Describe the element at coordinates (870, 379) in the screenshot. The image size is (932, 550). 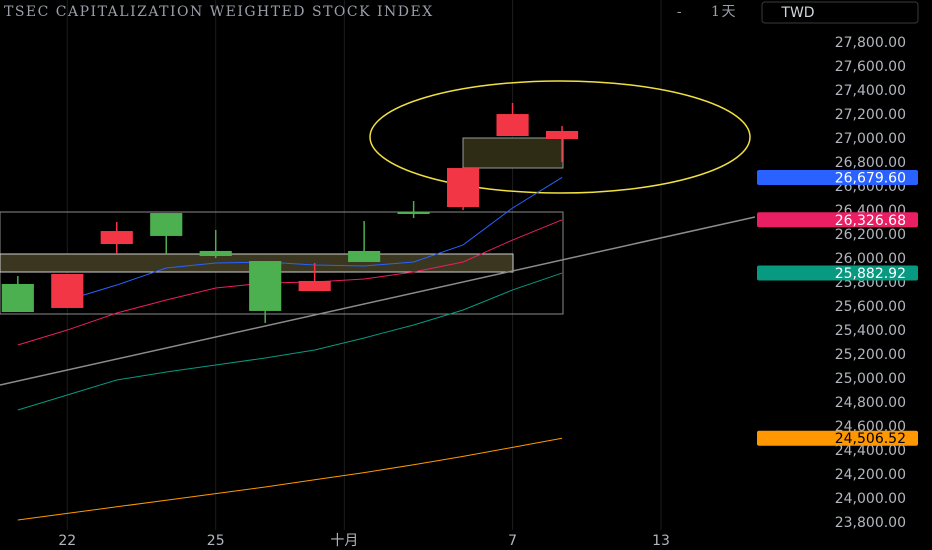
I see `y-tick-label: 25,000.00` at that location.